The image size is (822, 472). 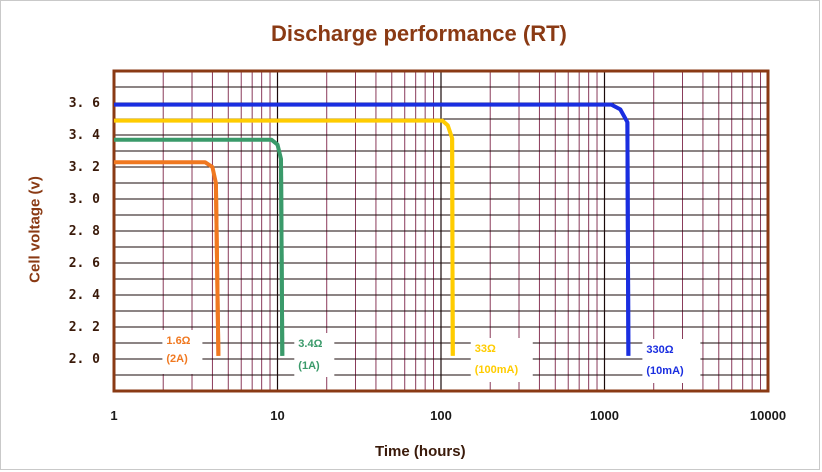 I want to click on y-tick-label: 3. 2, so click(x=84, y=167).